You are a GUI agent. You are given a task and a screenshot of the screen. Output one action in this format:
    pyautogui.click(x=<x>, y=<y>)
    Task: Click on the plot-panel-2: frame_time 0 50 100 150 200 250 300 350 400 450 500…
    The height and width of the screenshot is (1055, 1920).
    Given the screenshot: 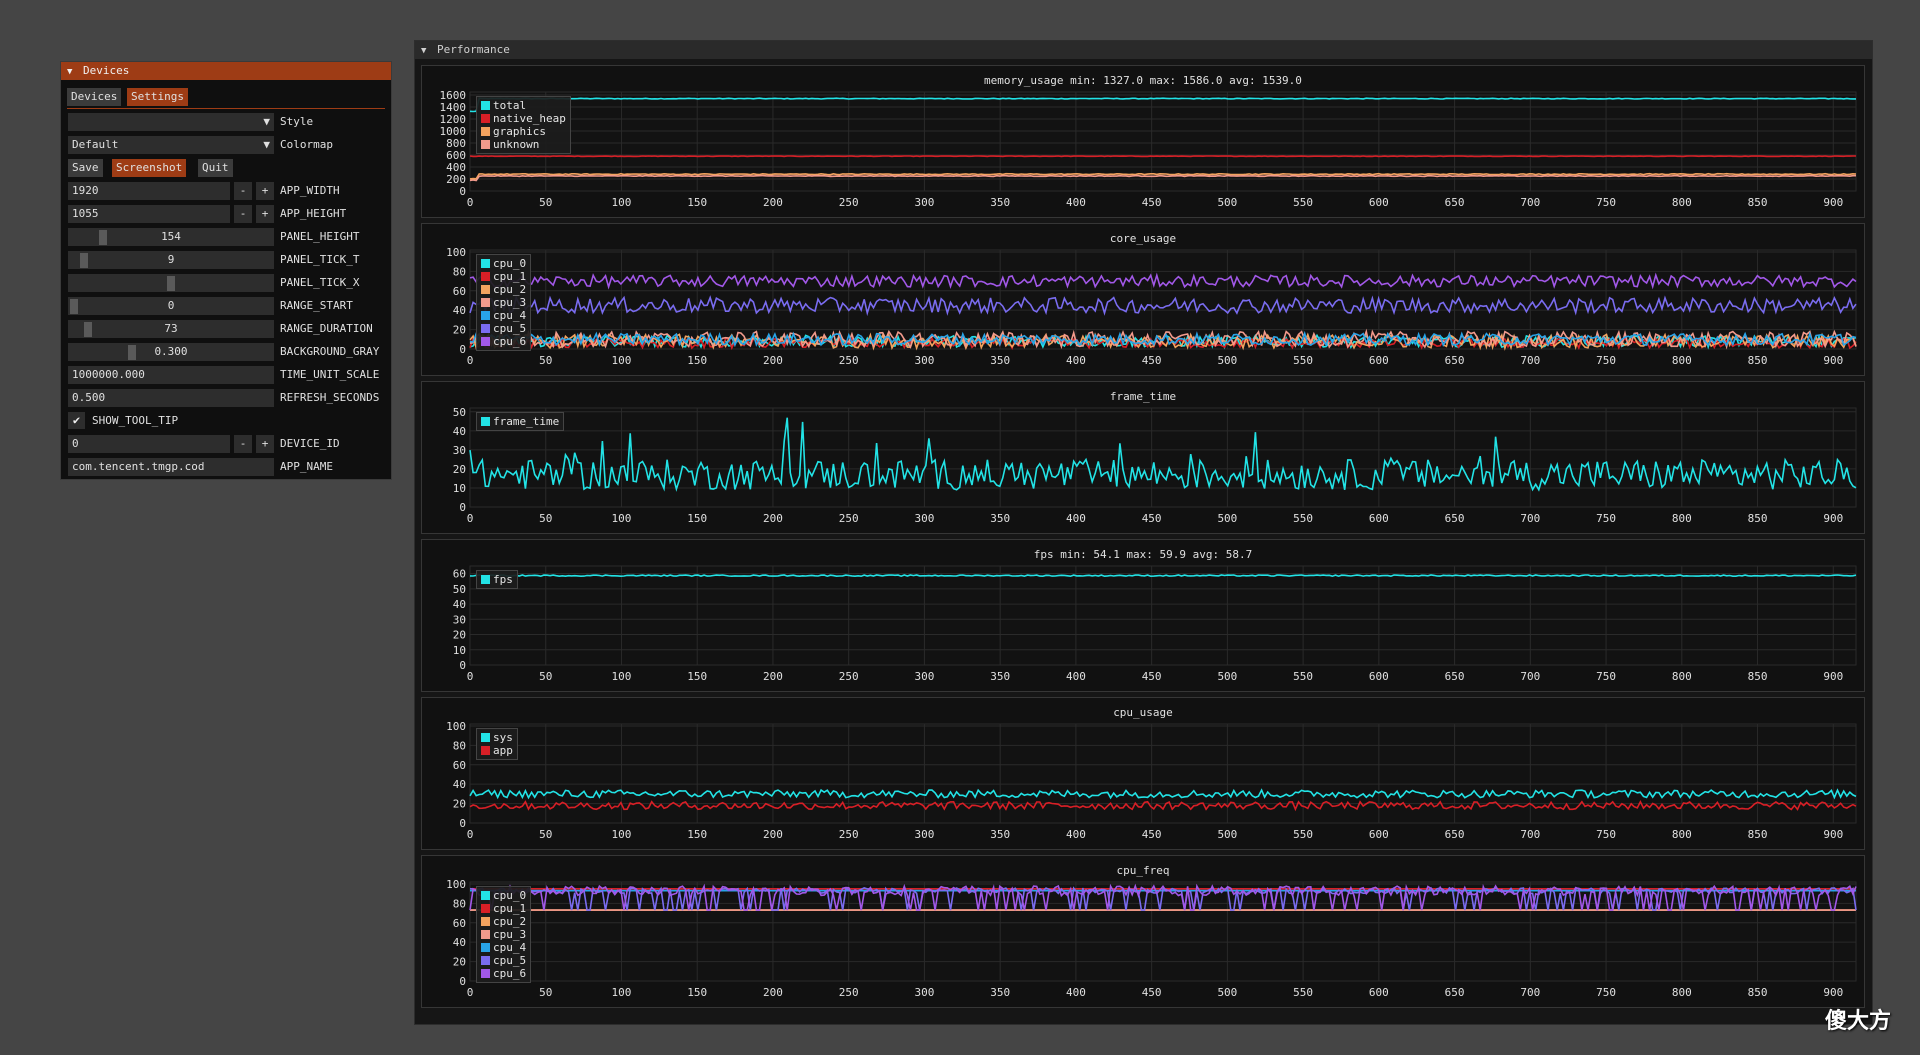 What is the action you would take?
    pyautogui.click(x=1143, y=457)
    